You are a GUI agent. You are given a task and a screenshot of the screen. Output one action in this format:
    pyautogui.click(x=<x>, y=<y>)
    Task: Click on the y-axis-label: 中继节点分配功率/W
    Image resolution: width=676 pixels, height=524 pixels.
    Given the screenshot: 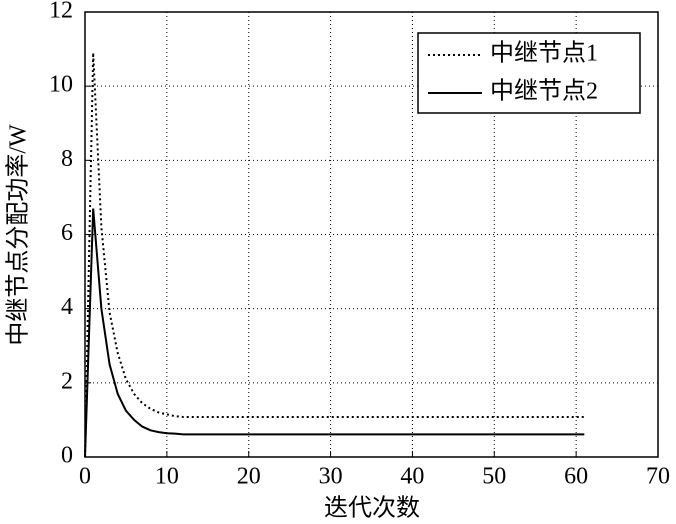 What is the action you would take?
    pyautogui.click(x=18, y=235)
    